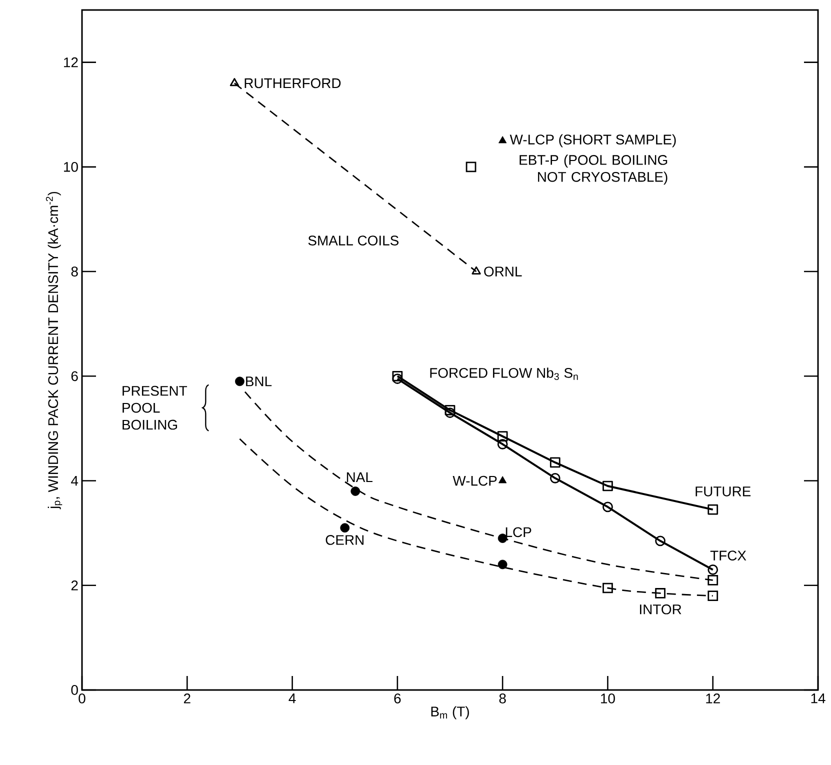  Describe the element at coordinates (74, 585) in the screenshot. I see `y-tick-label: 2` at that location.